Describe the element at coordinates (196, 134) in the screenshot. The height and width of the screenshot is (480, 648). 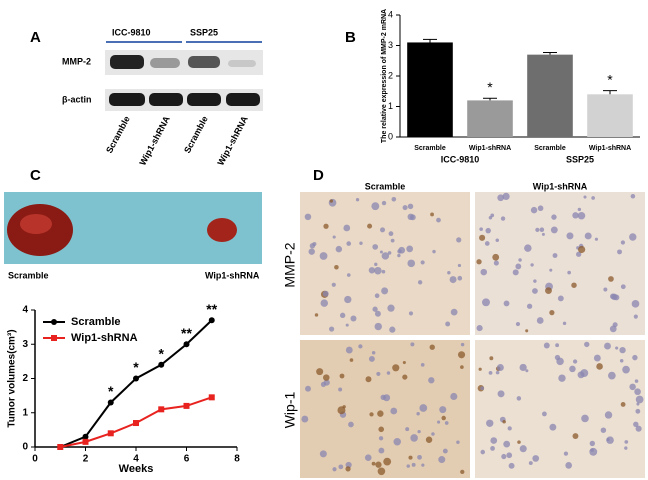
I see `lane-label: Scramble` at that location.